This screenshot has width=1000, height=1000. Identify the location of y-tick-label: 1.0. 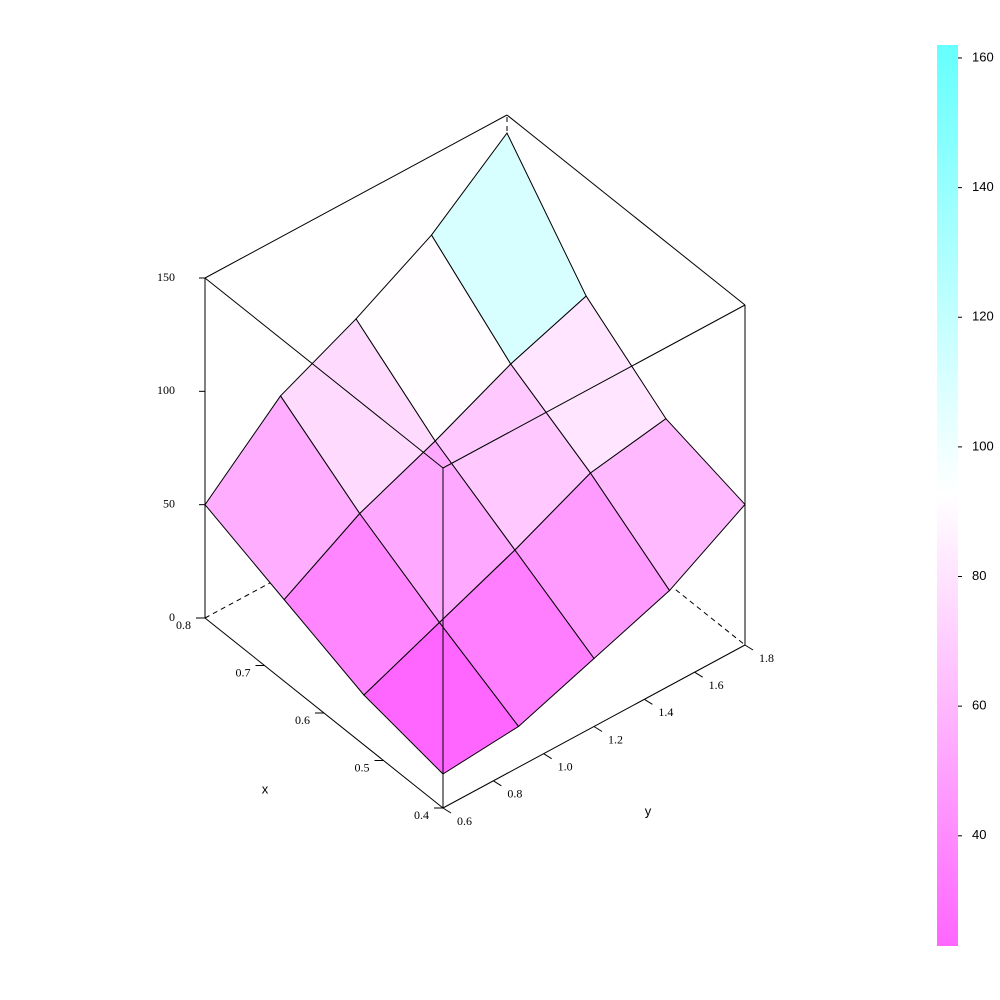
(565, 766).